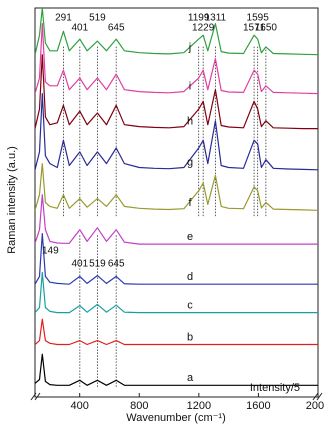 The image size is (324, 426). Describe the element at coordinates (258, 406) in the screenshot. I see `x-tick-label: 1600` at that location.